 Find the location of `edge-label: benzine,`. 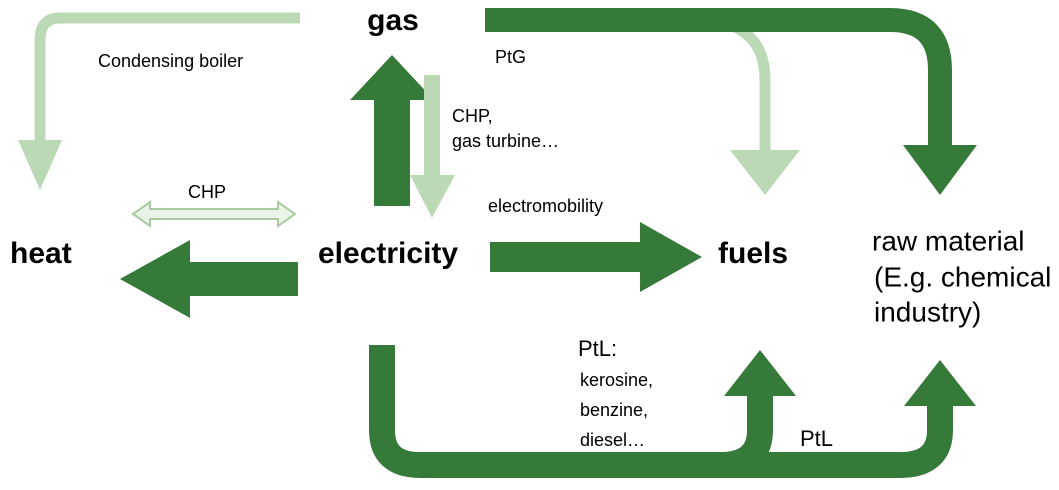

edge-label: benzine, is located at coordinates (614, 410).